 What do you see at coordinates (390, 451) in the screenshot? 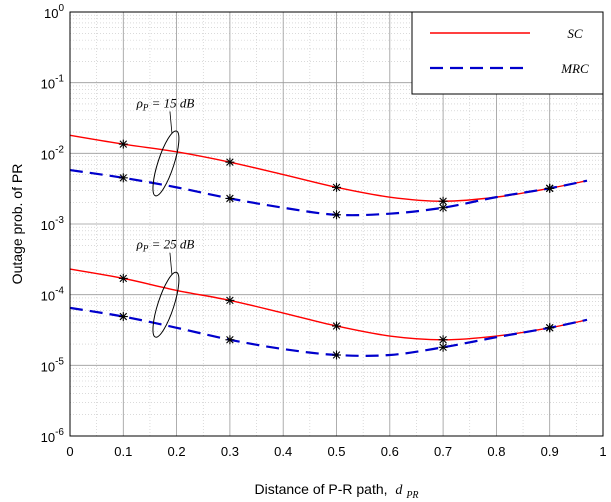
I see `x-tick-label: 0.6` at bounding box center [390, 451].